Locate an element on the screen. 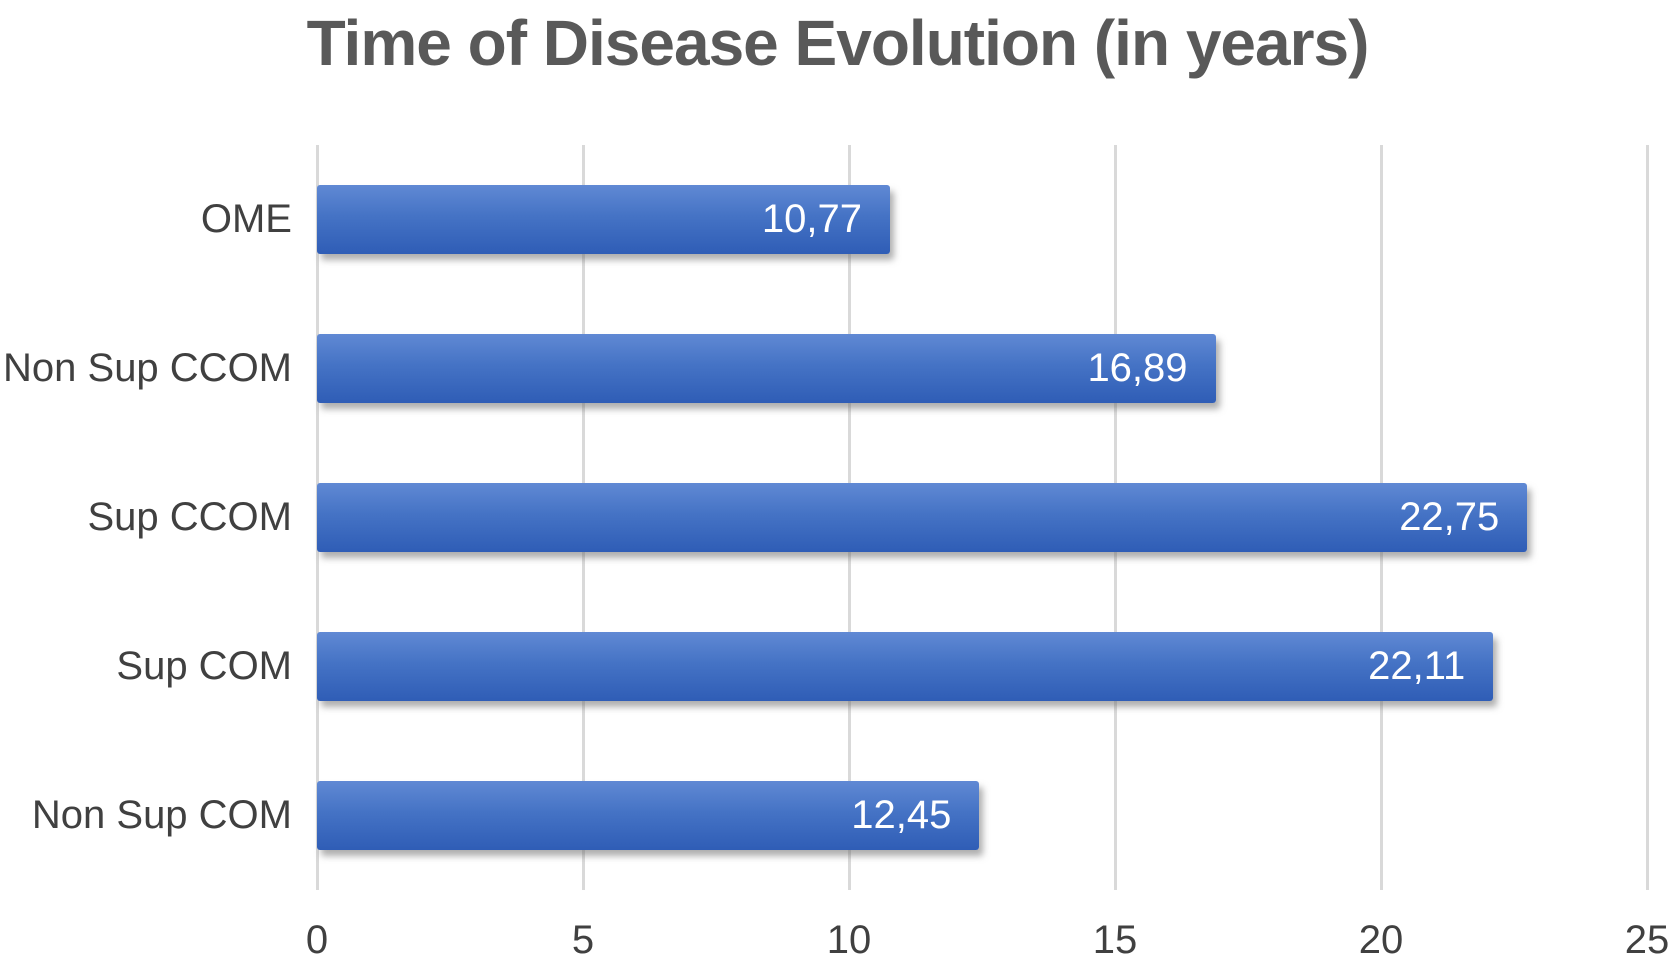 The image size is (1675, 974). x-axis-tick-labels: 0 5 10 15 20 25 is located at coordinates (987, 943).